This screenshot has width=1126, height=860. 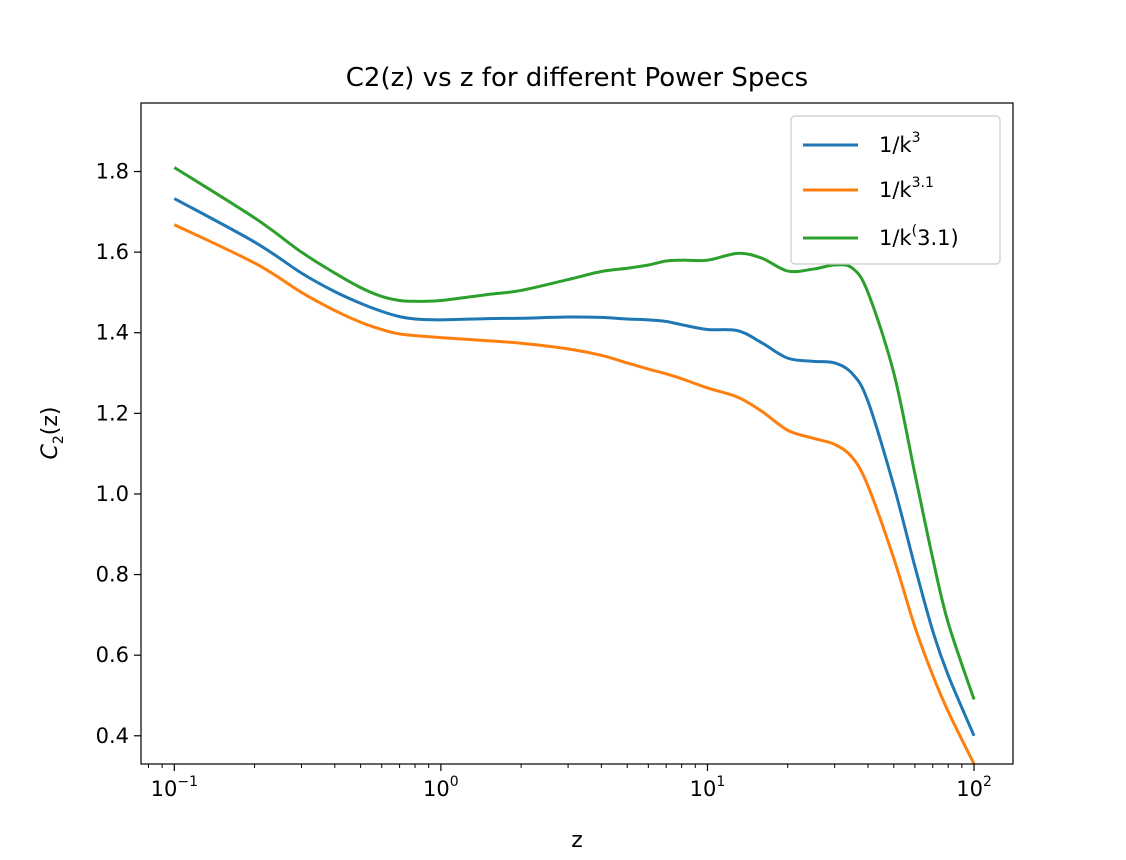 I want to click on y-tick-label: 0.8, so click(x=112, y=575).